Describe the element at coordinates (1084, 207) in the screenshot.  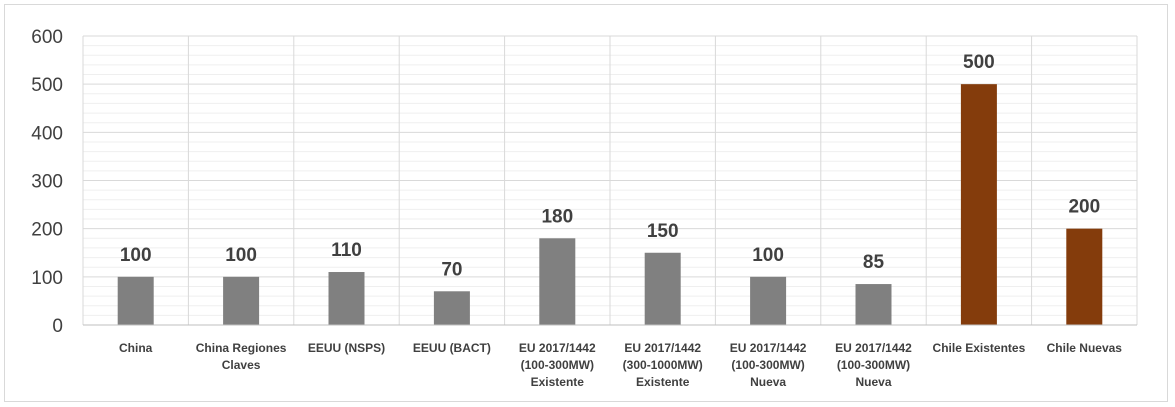
I see `data-label: 200` at that location.